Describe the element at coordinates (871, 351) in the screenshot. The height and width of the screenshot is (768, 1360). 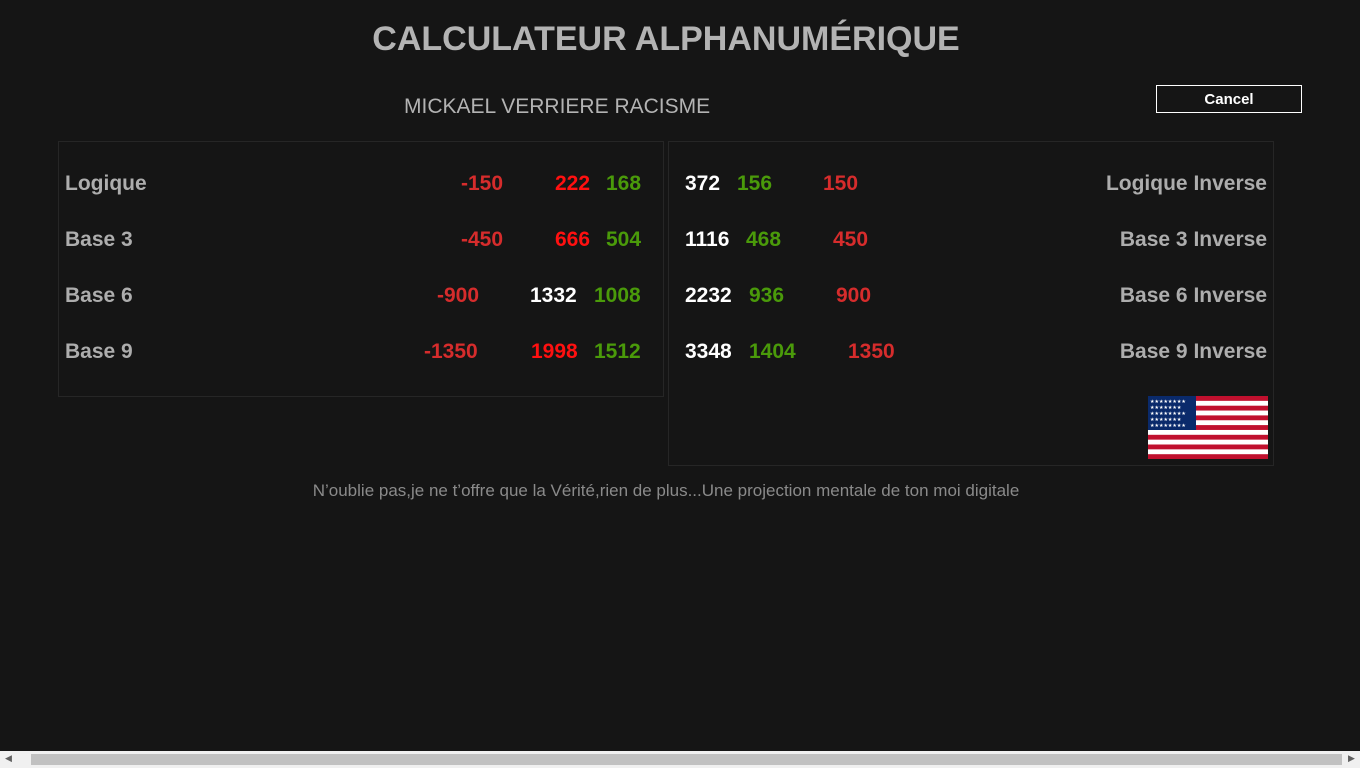
I see `value: 1350` at that location.